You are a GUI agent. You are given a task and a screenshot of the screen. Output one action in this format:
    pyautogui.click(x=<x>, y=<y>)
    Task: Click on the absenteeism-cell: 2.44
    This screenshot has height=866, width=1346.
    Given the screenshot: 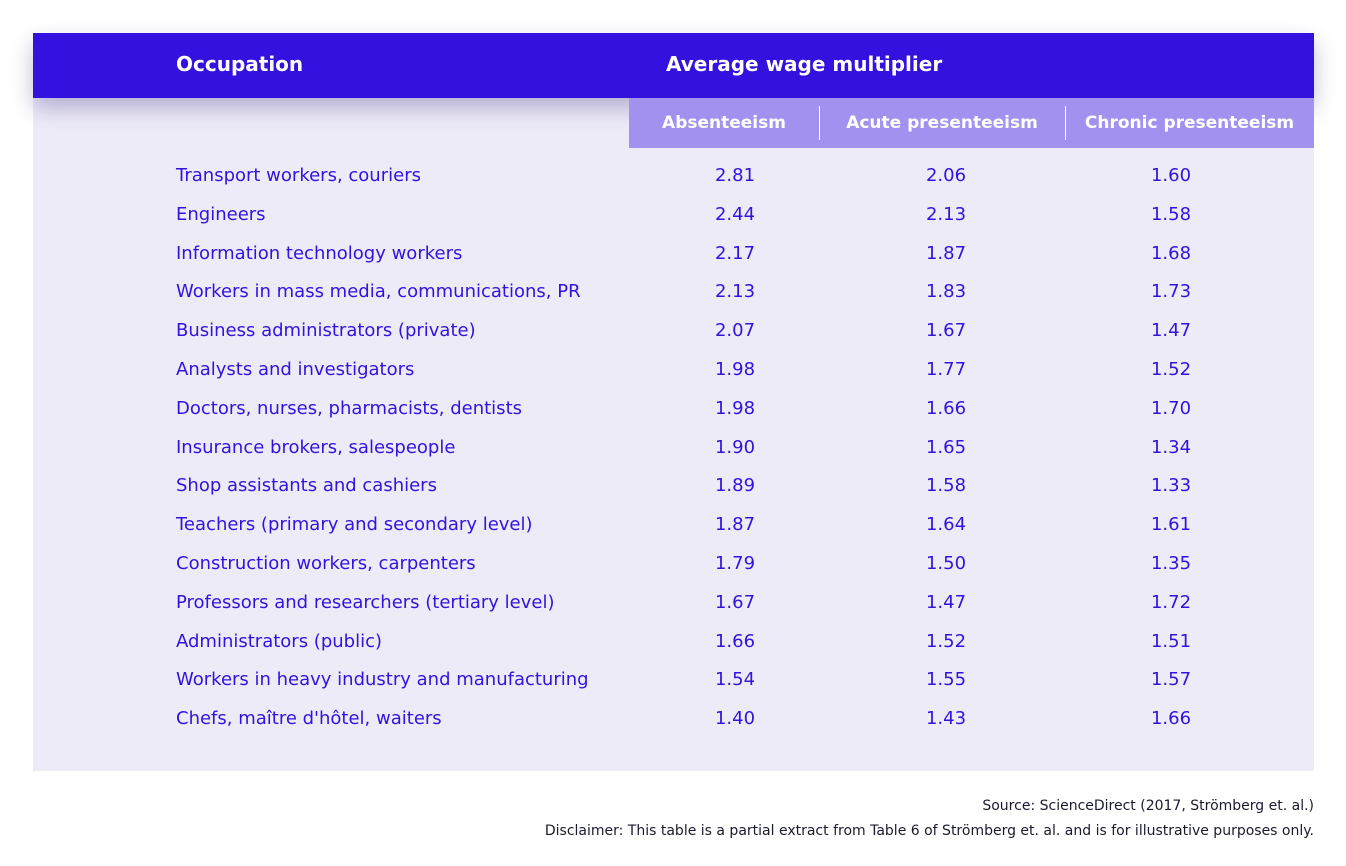 What is the action you would take?
    pyautogui.click(x=735, y=214)
    